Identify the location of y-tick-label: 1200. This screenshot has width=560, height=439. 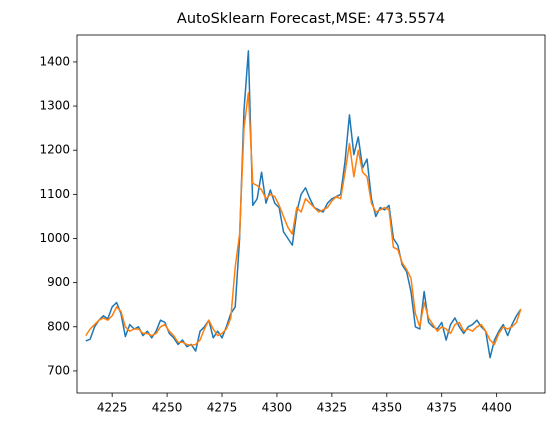
(54, 150).